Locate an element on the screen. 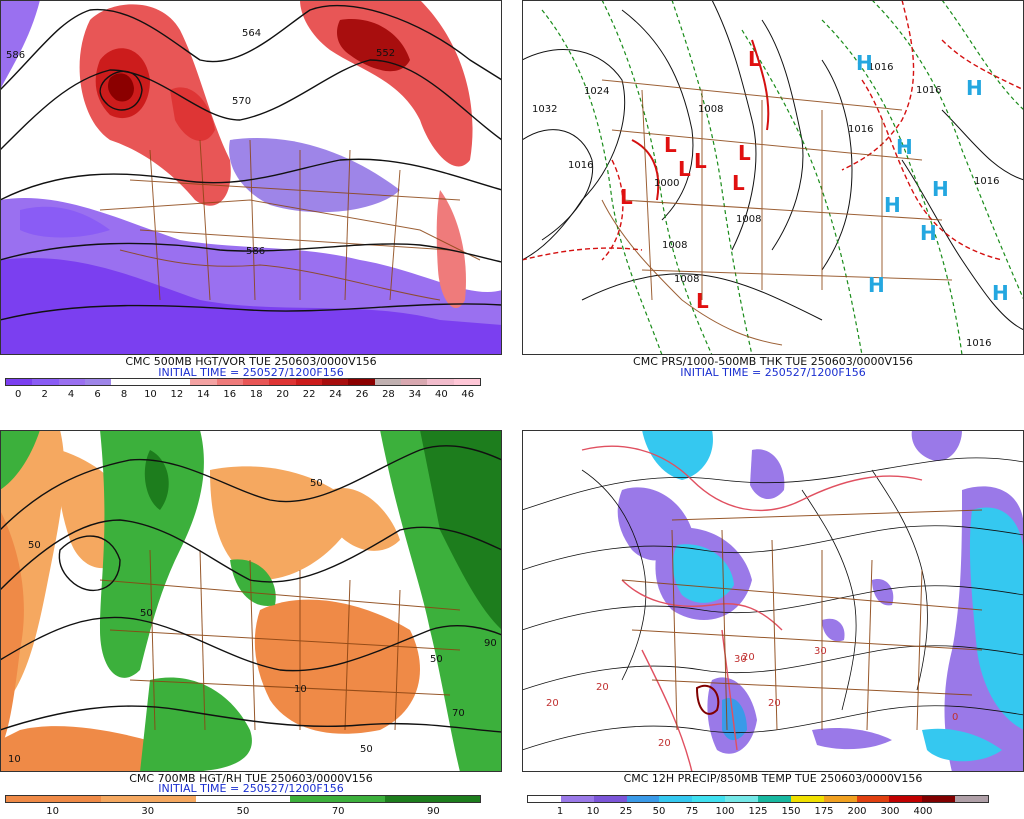 Image resolution: width=1024 pixels, height=819 pixels. colorbar-tick-label: 16 is located at coordinates (230, 394).